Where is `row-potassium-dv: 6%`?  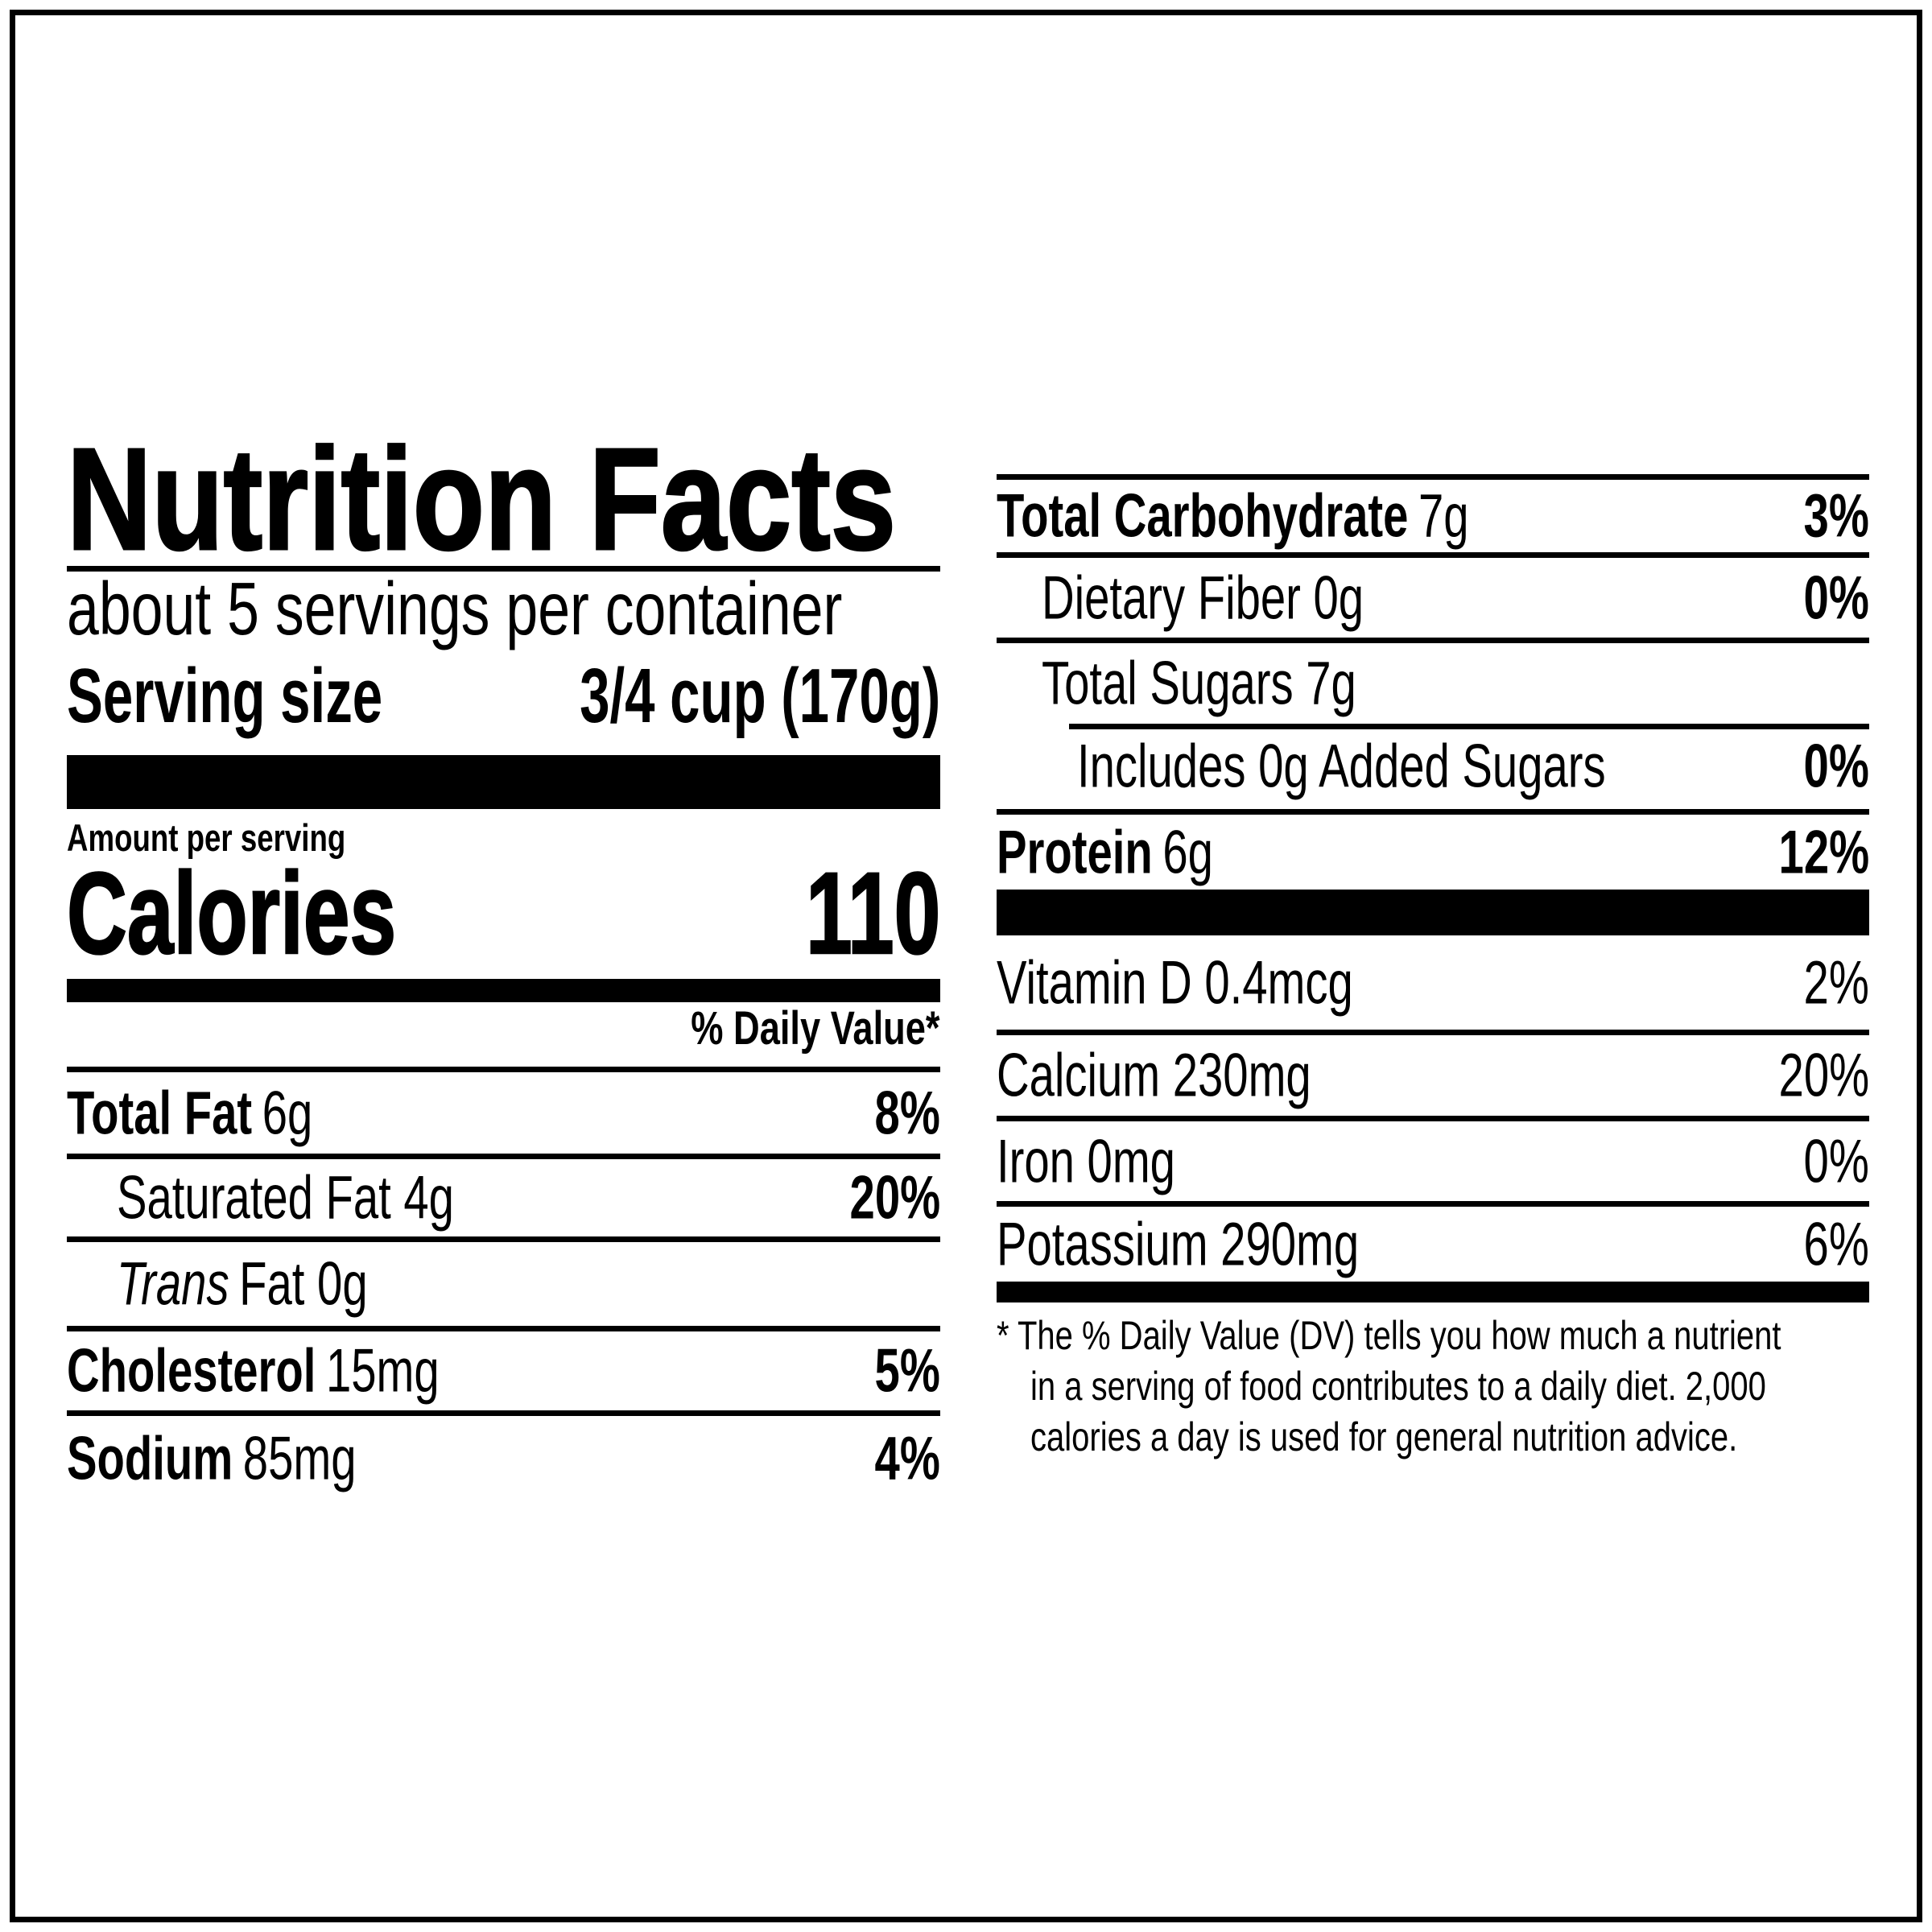 row-potassium-dv: 6% is located at coordinates (1836, 1244).